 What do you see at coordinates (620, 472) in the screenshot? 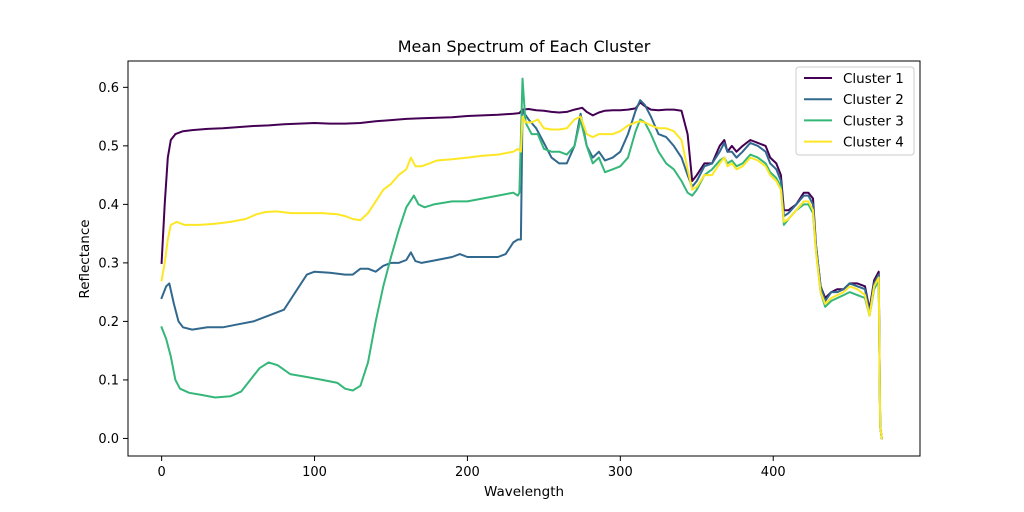
I see `x-tick-label: 300` at bounding box center [620, 472].